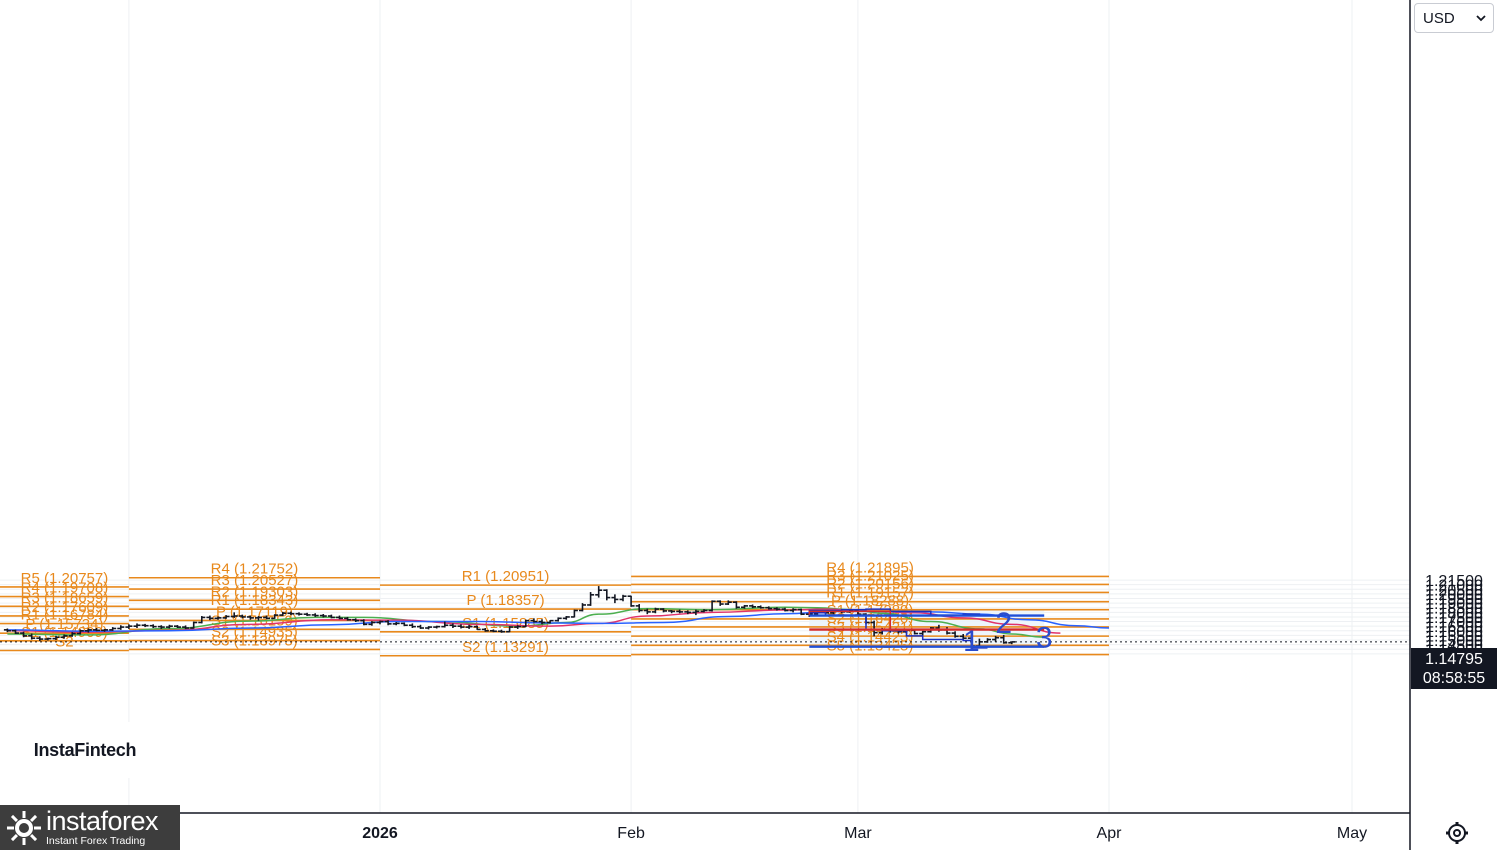 Image resolution: width=1500 pixels, height=850 pixels. What do you see at coordinates (1110, 833) in the screenshot?
I see `time-tick: Apr` at bounding box center [1110, 833].